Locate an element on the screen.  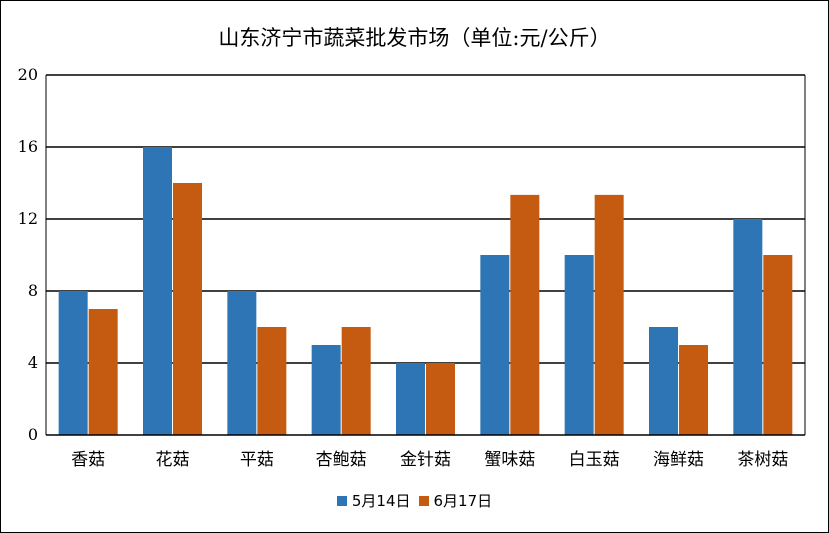
legend-item-series-2: 6月17日 is located at coordinates (455, 500).